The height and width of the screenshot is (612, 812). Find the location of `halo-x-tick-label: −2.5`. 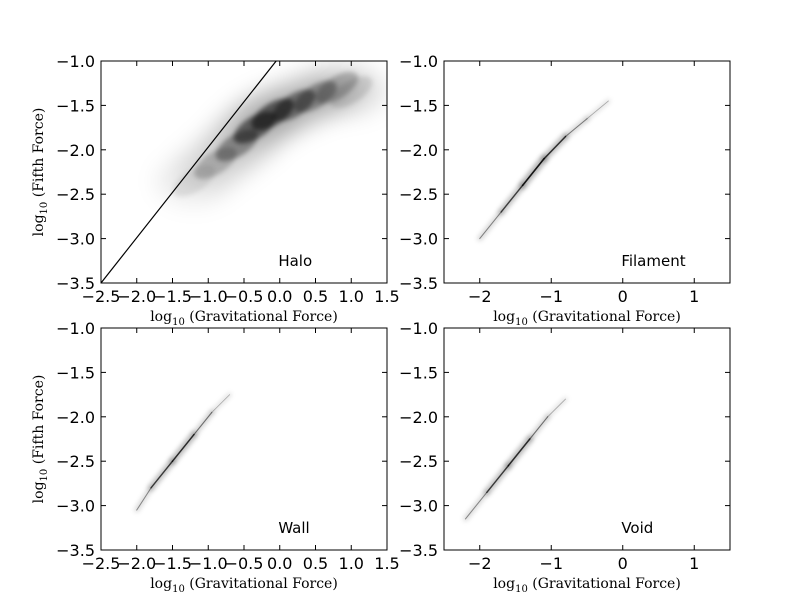

halo-x-tick-label: −2.5 is located at coordinates (101, 296).